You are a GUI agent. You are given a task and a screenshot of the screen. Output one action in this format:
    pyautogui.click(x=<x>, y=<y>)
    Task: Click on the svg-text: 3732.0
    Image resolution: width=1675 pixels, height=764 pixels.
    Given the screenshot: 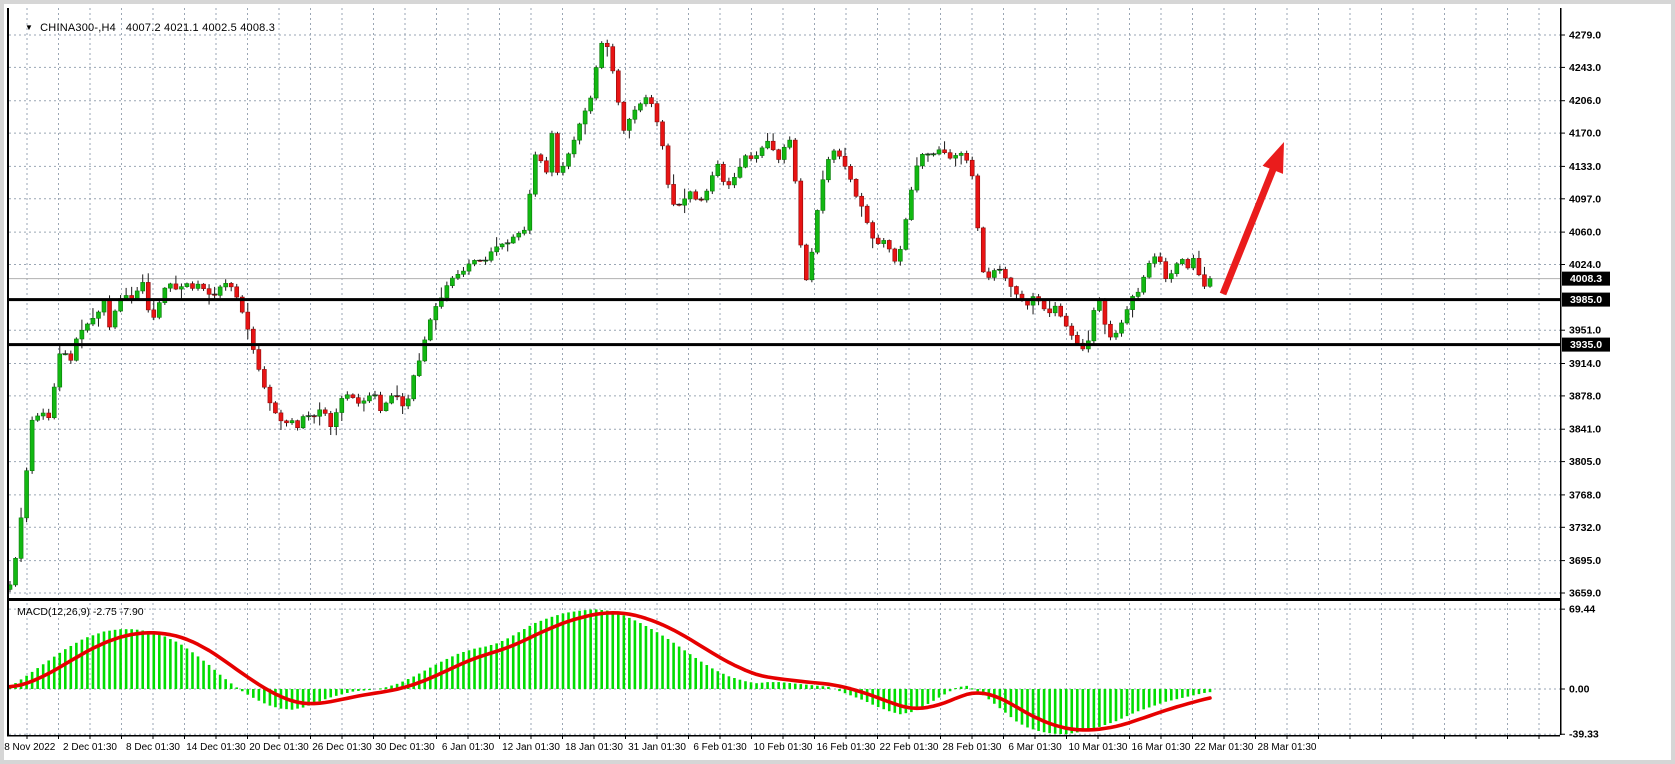 What is the action you would take?
    pyautogui.click(x=1585, y=528)
    